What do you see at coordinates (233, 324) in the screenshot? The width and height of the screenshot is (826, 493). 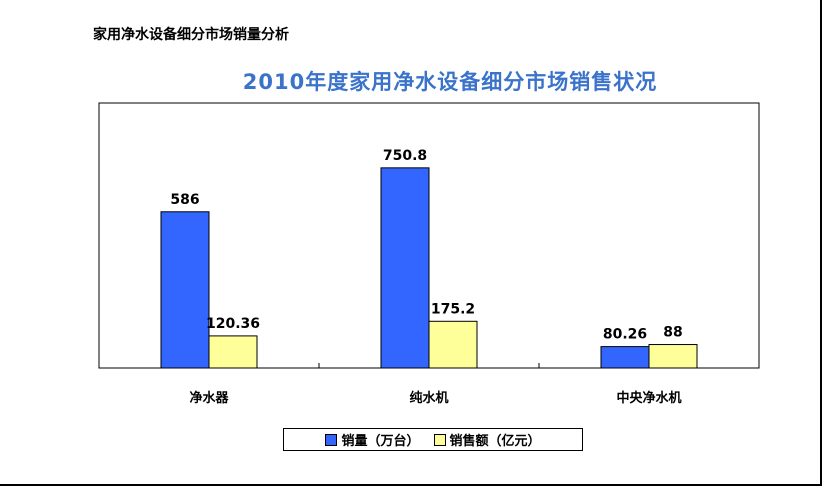 I see `data-label-1-0: 120.36` at bounding box center [233, 324].